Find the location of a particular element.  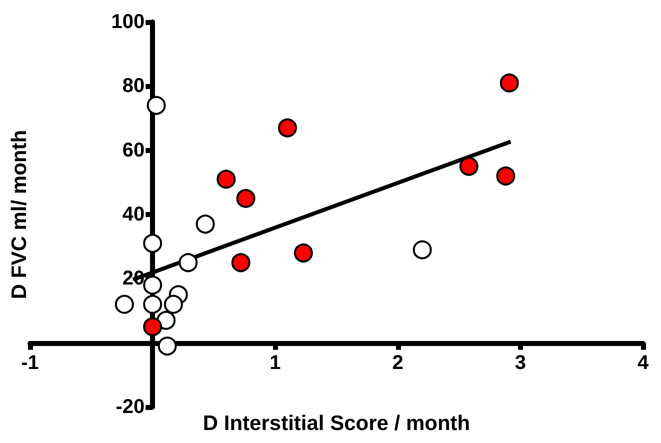

y-tick-label: 60 is located at coordinates (133, 150).